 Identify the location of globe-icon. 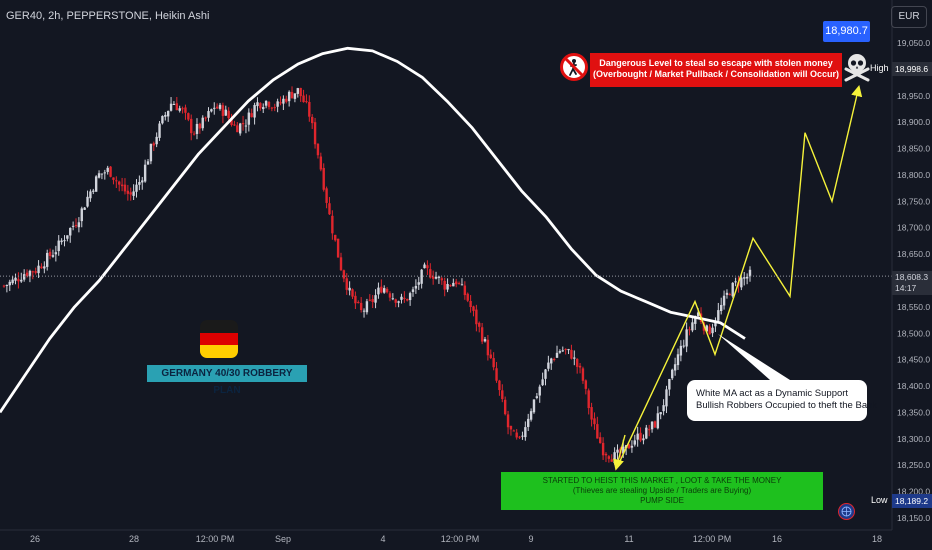
(846, 511).